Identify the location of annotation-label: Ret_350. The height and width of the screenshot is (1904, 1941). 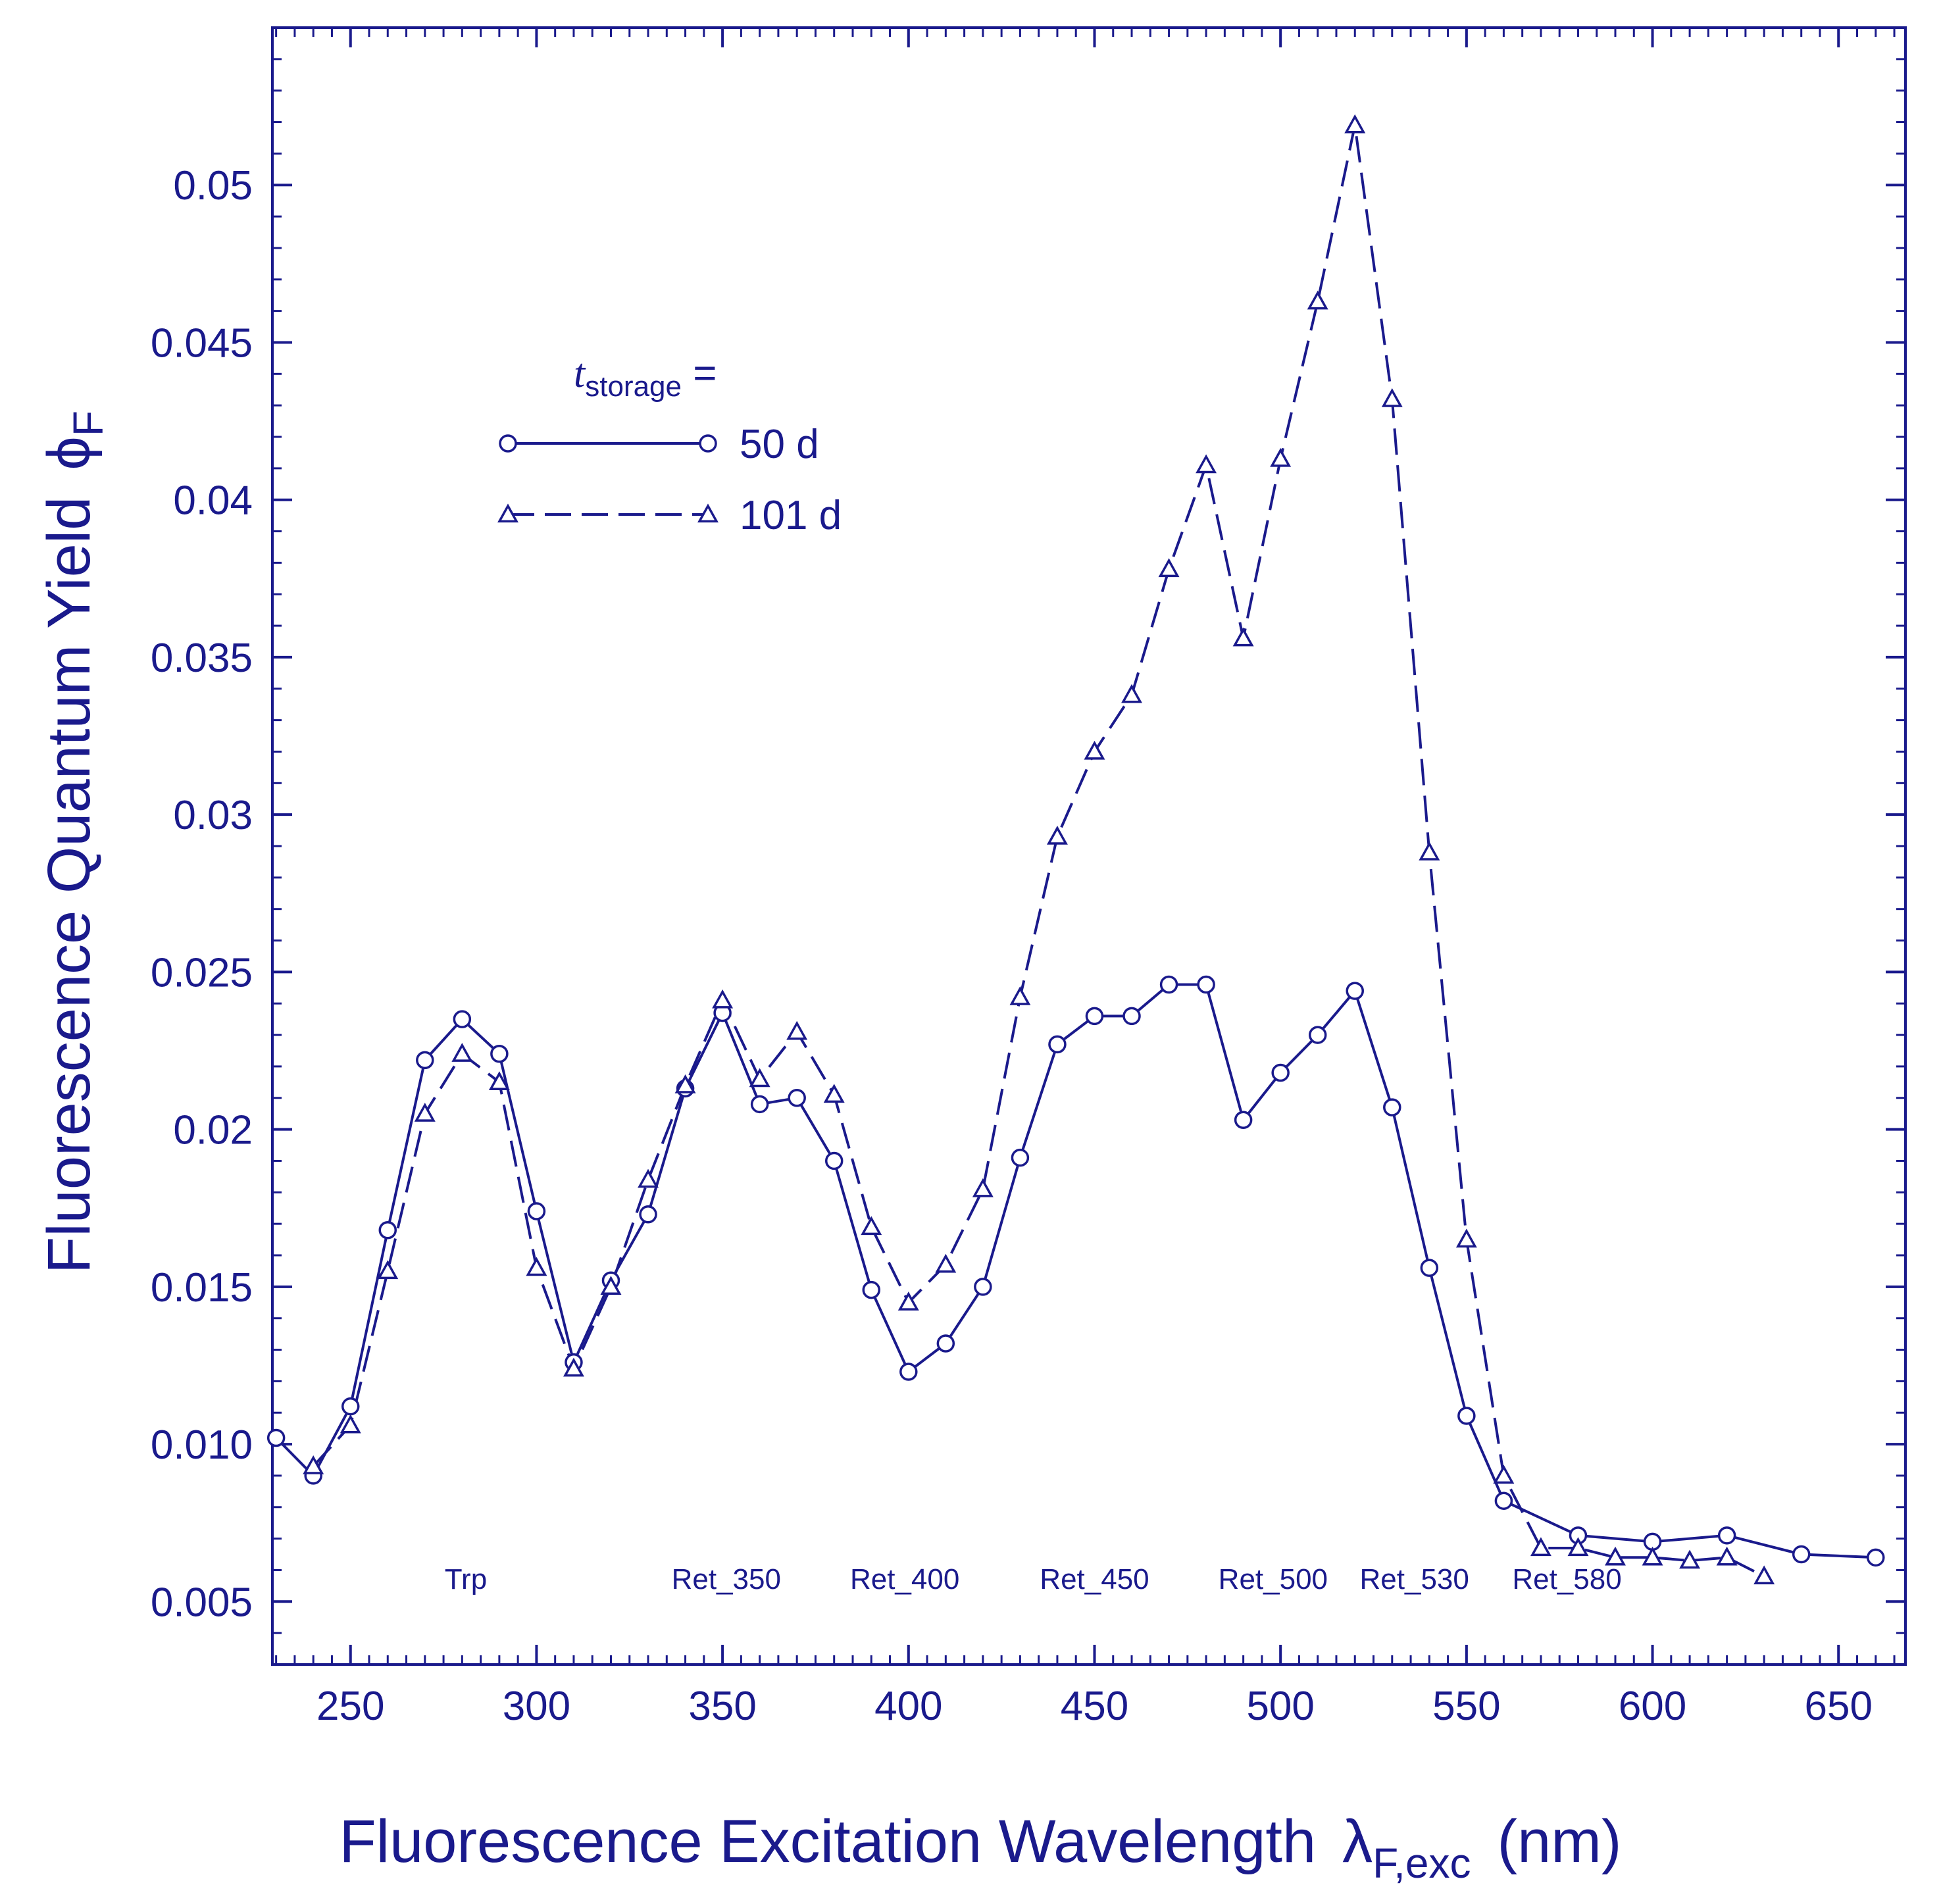
(726, 1579).